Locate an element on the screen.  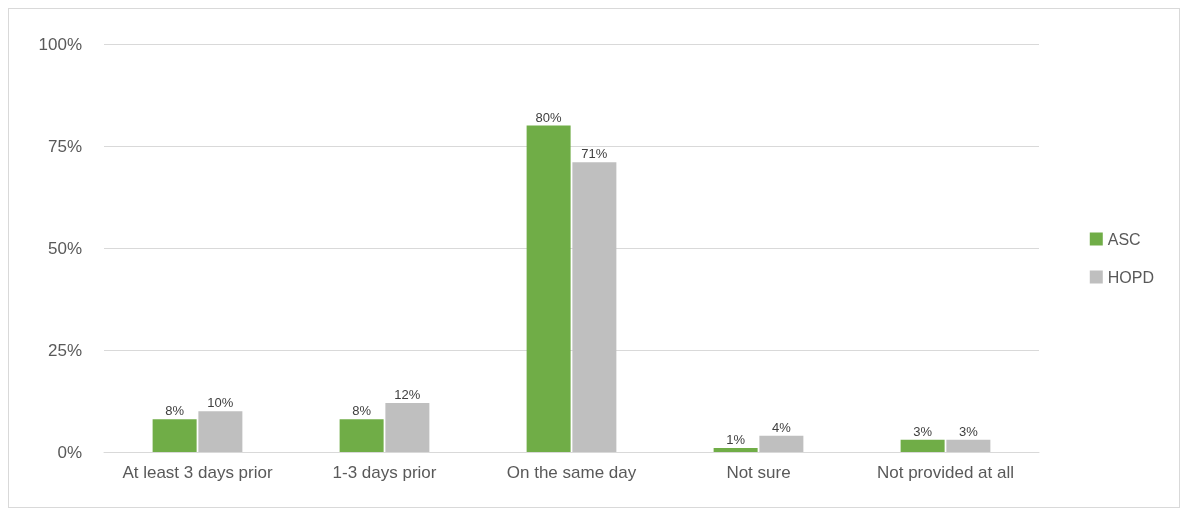
x-tick-label: On the same day is located at coordinates (571, 472).